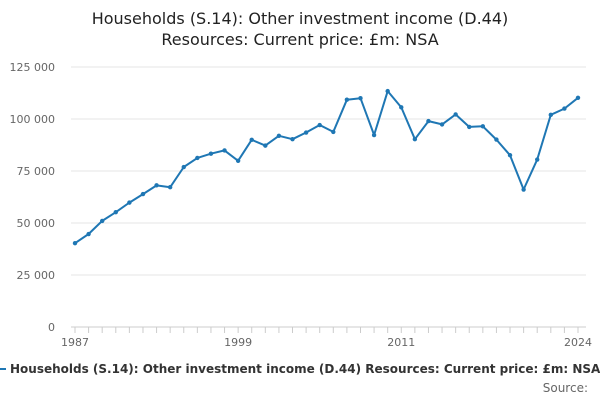 The height and width of the screenshot is (400, 600). Describe the element at coordinates (33, 197) in the screenshot. I see `y-axis: 0 25 000 50 000 75 000 100 000 125 000` at that location.